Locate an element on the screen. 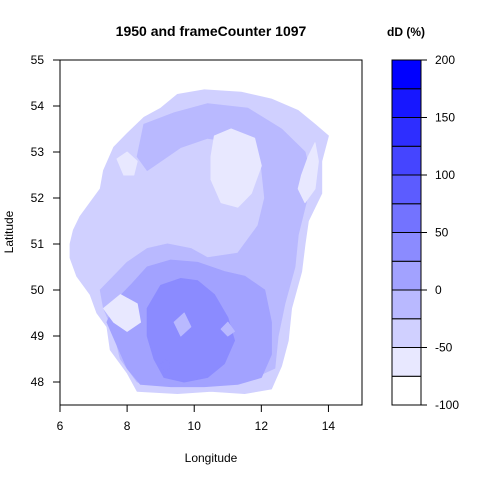 Image resolution: width=480 pixels, height=480 pixels. y-tick-label: 53 is located at coordinates (38, 152).